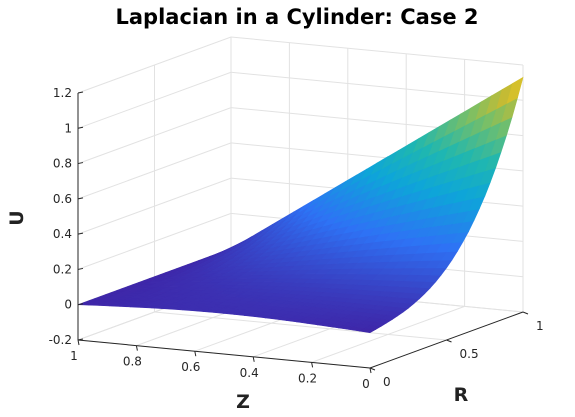 This screenshot has width=575, height=417. What do you see at coordinates (461, 395) in the screenshot?
I see `y-axis-label: R` at bounding box center [461, 395].